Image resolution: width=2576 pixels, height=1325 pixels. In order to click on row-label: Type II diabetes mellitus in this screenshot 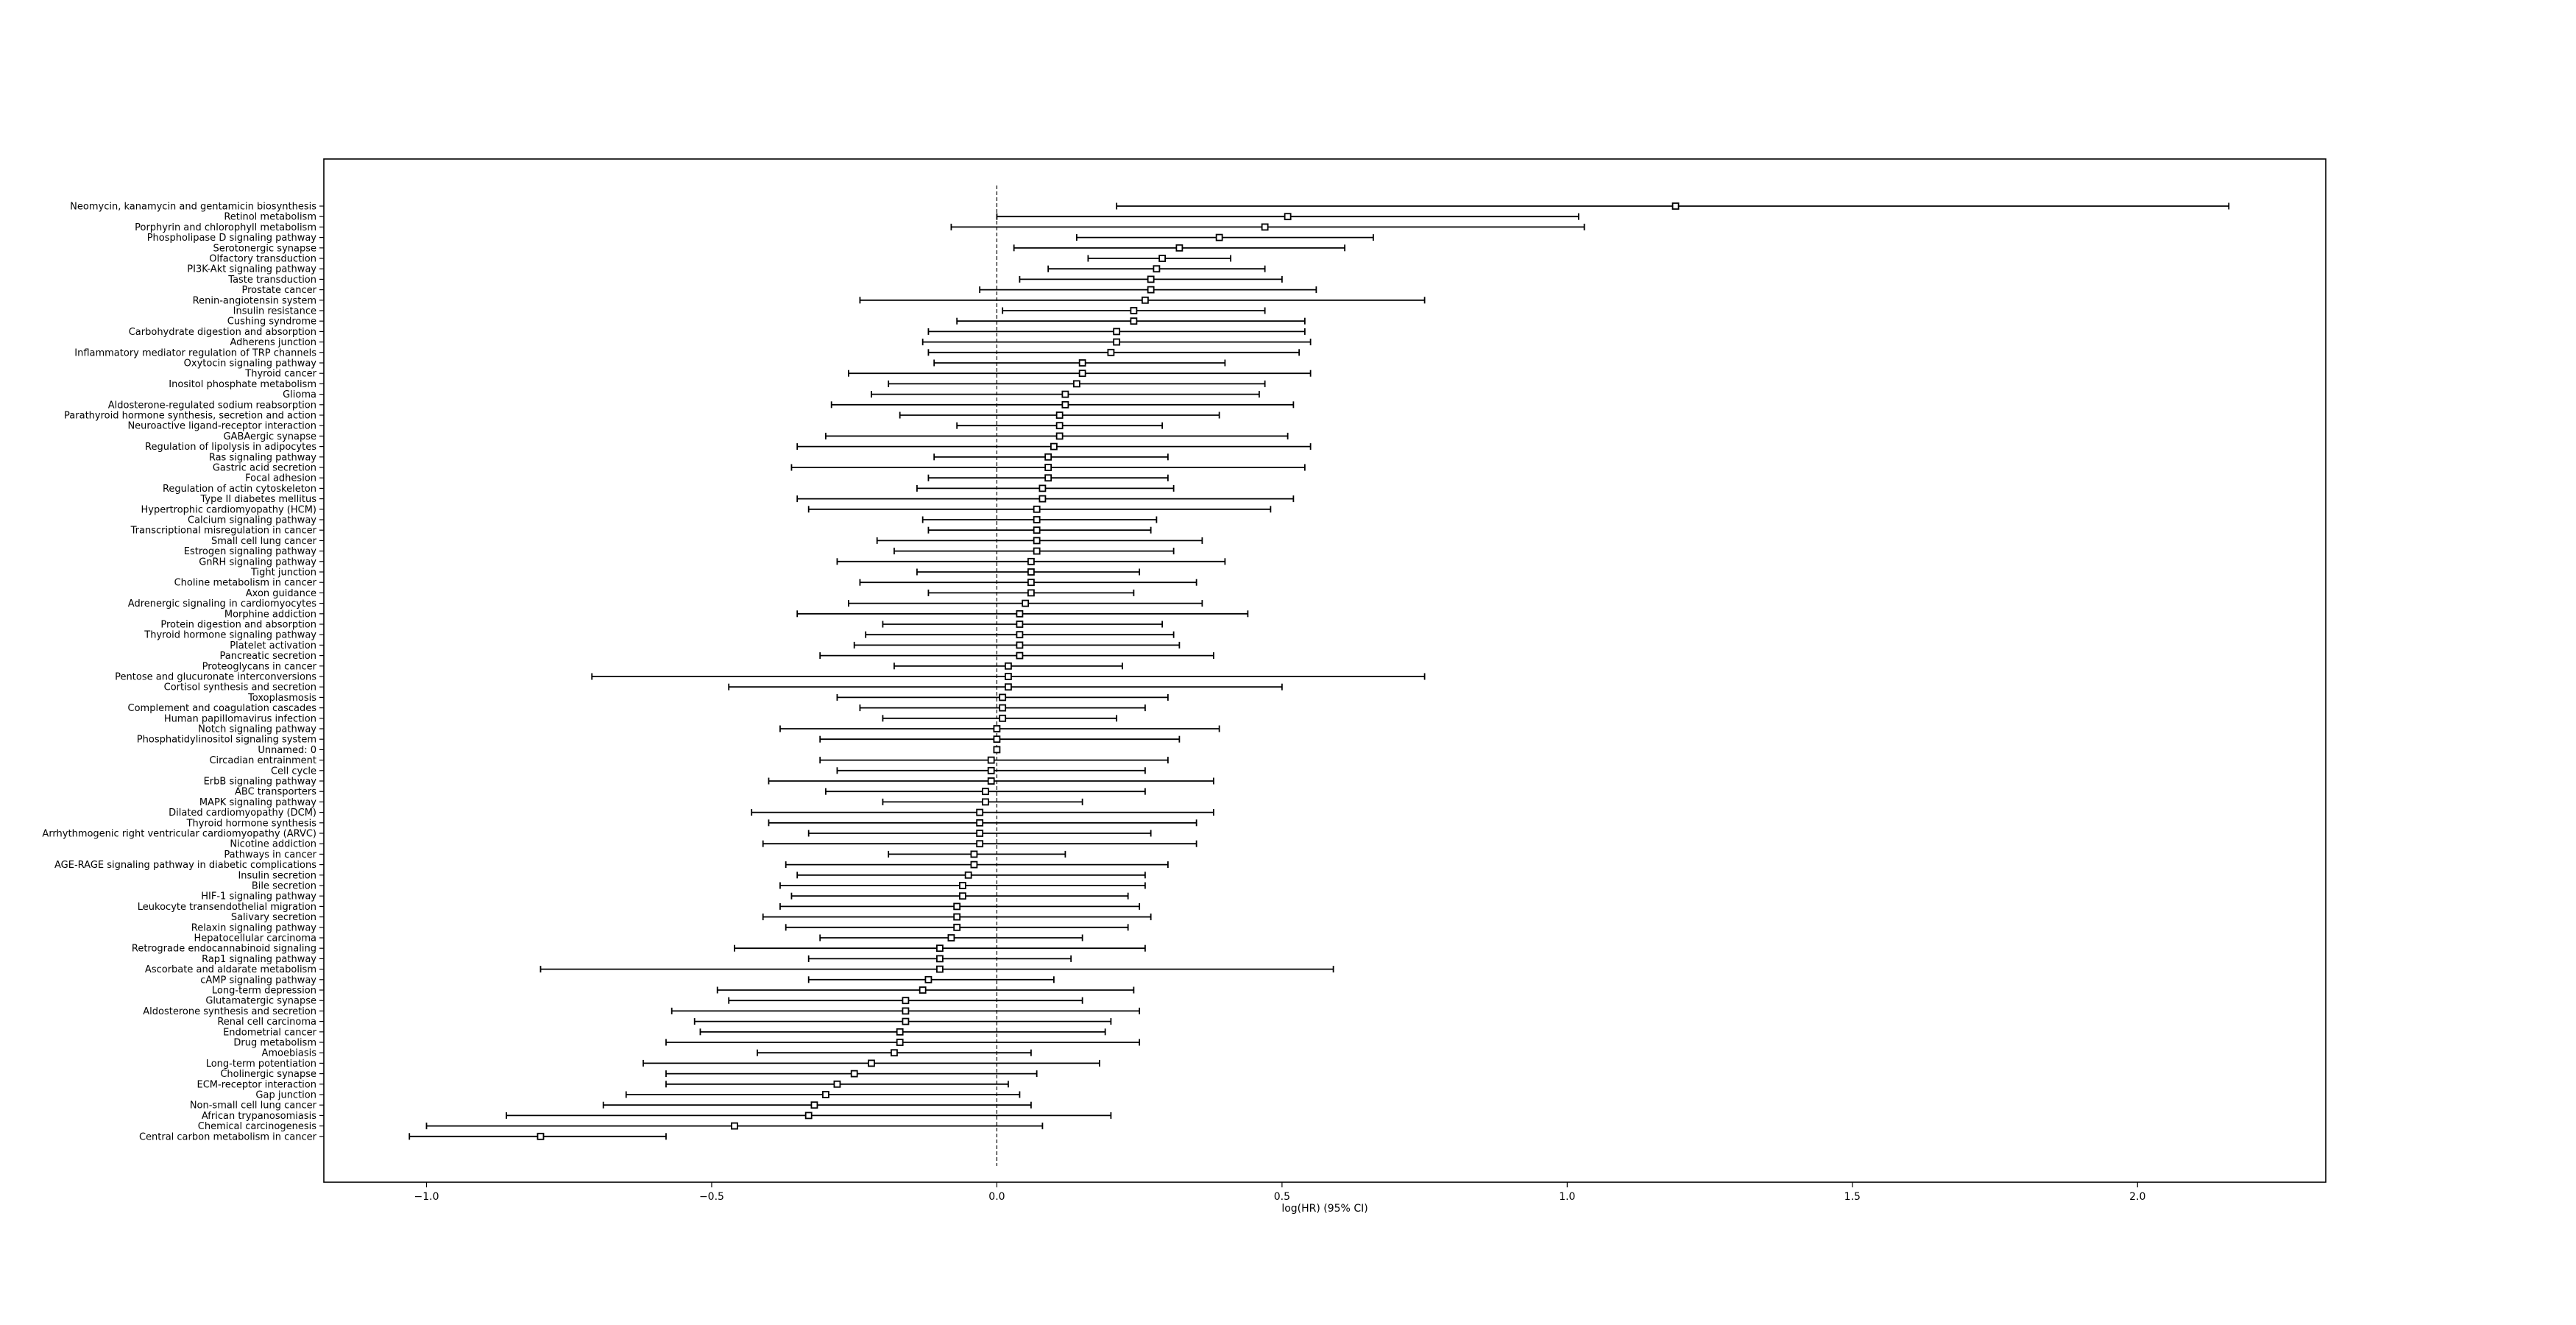, I will do `click(258, 499)`.